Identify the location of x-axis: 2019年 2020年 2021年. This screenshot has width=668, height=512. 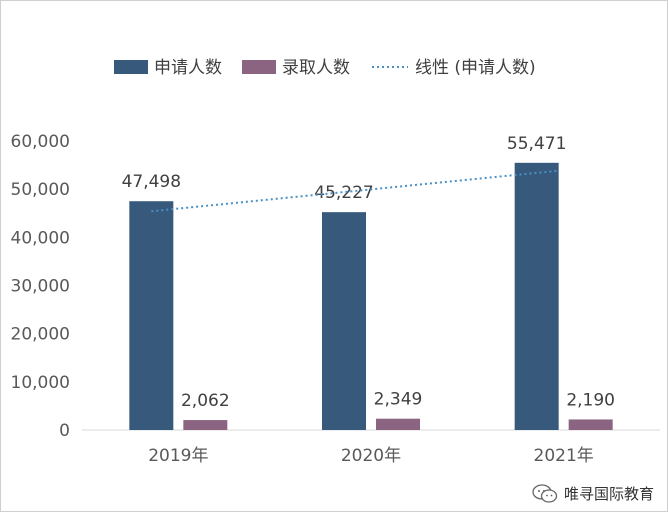
(371, 456).